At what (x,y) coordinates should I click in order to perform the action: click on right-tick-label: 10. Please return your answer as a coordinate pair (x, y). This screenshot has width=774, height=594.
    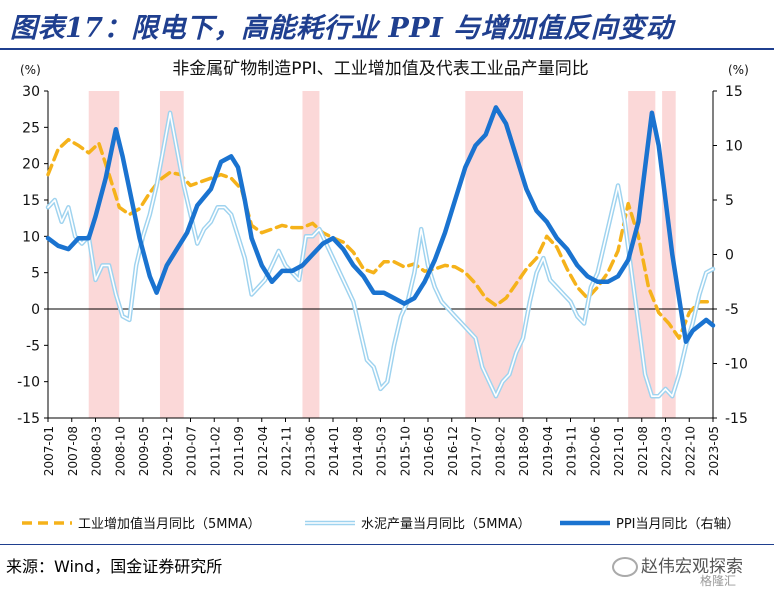
    Looking at the image, I should click on (734, 147).